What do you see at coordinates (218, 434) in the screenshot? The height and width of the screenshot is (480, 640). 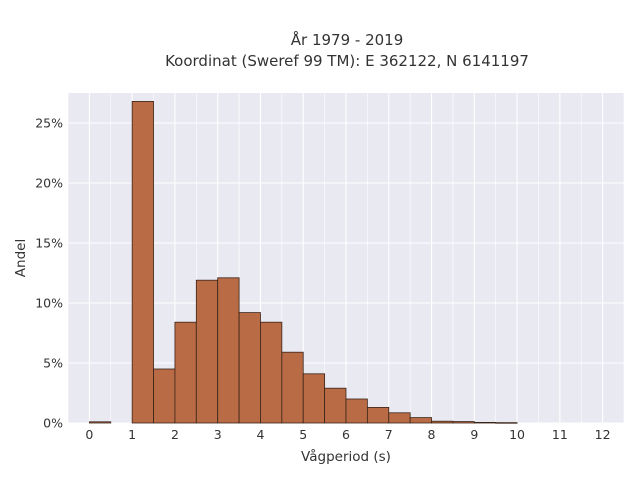 I see `x-tick-label: 3` at bounding box center [218, 434].